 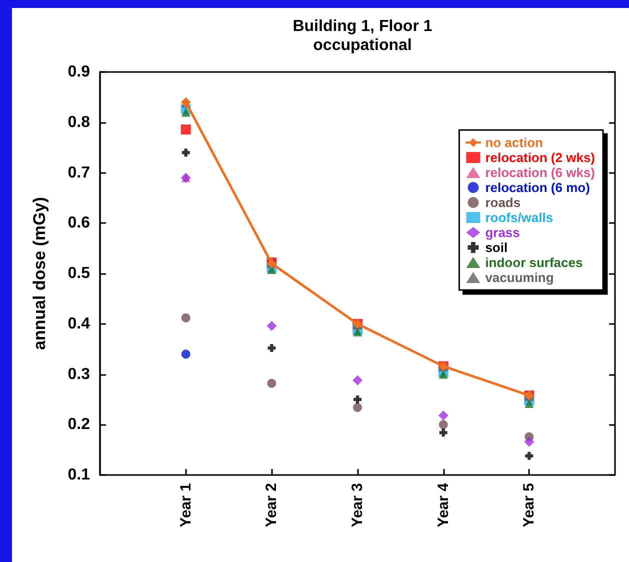 What do you see at coordinates (79, 374) in the screenshot?
I see `y-tick-label: 0.3` at bounding box center [79, 374].